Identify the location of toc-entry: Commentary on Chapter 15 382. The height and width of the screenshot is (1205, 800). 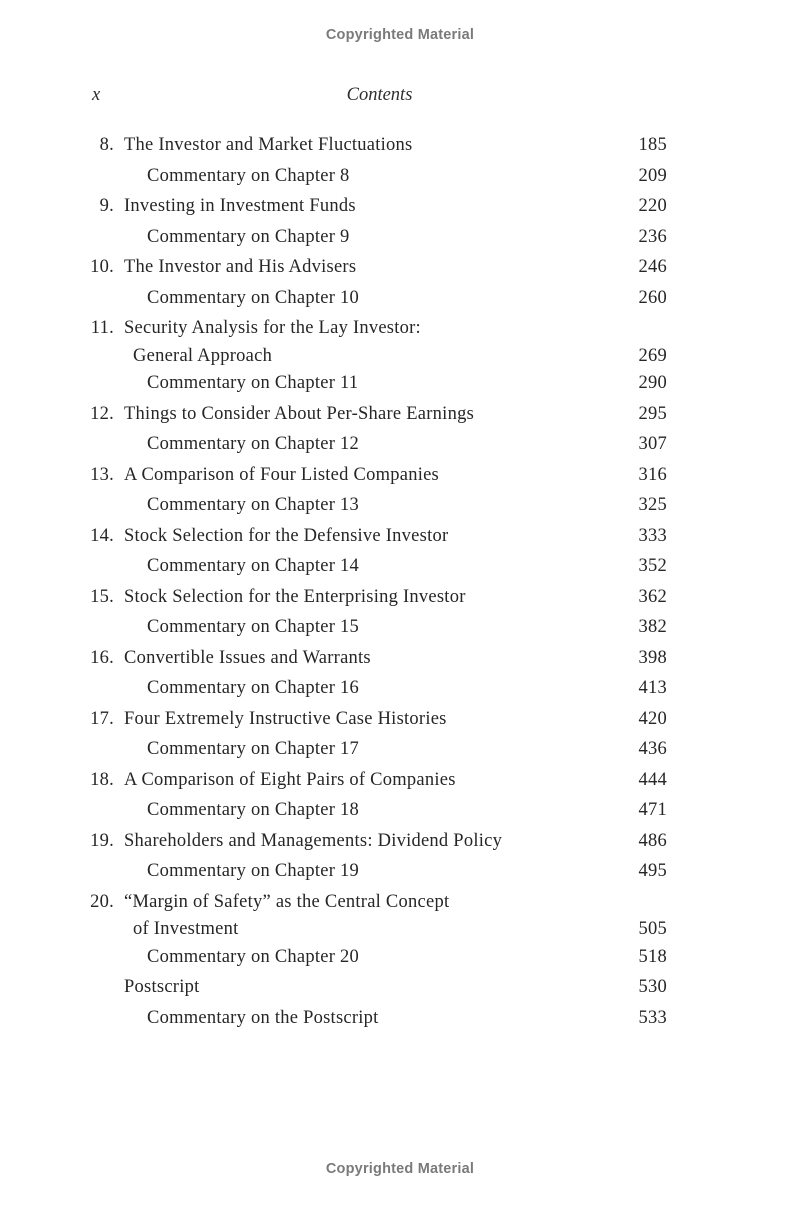
(377, 627).